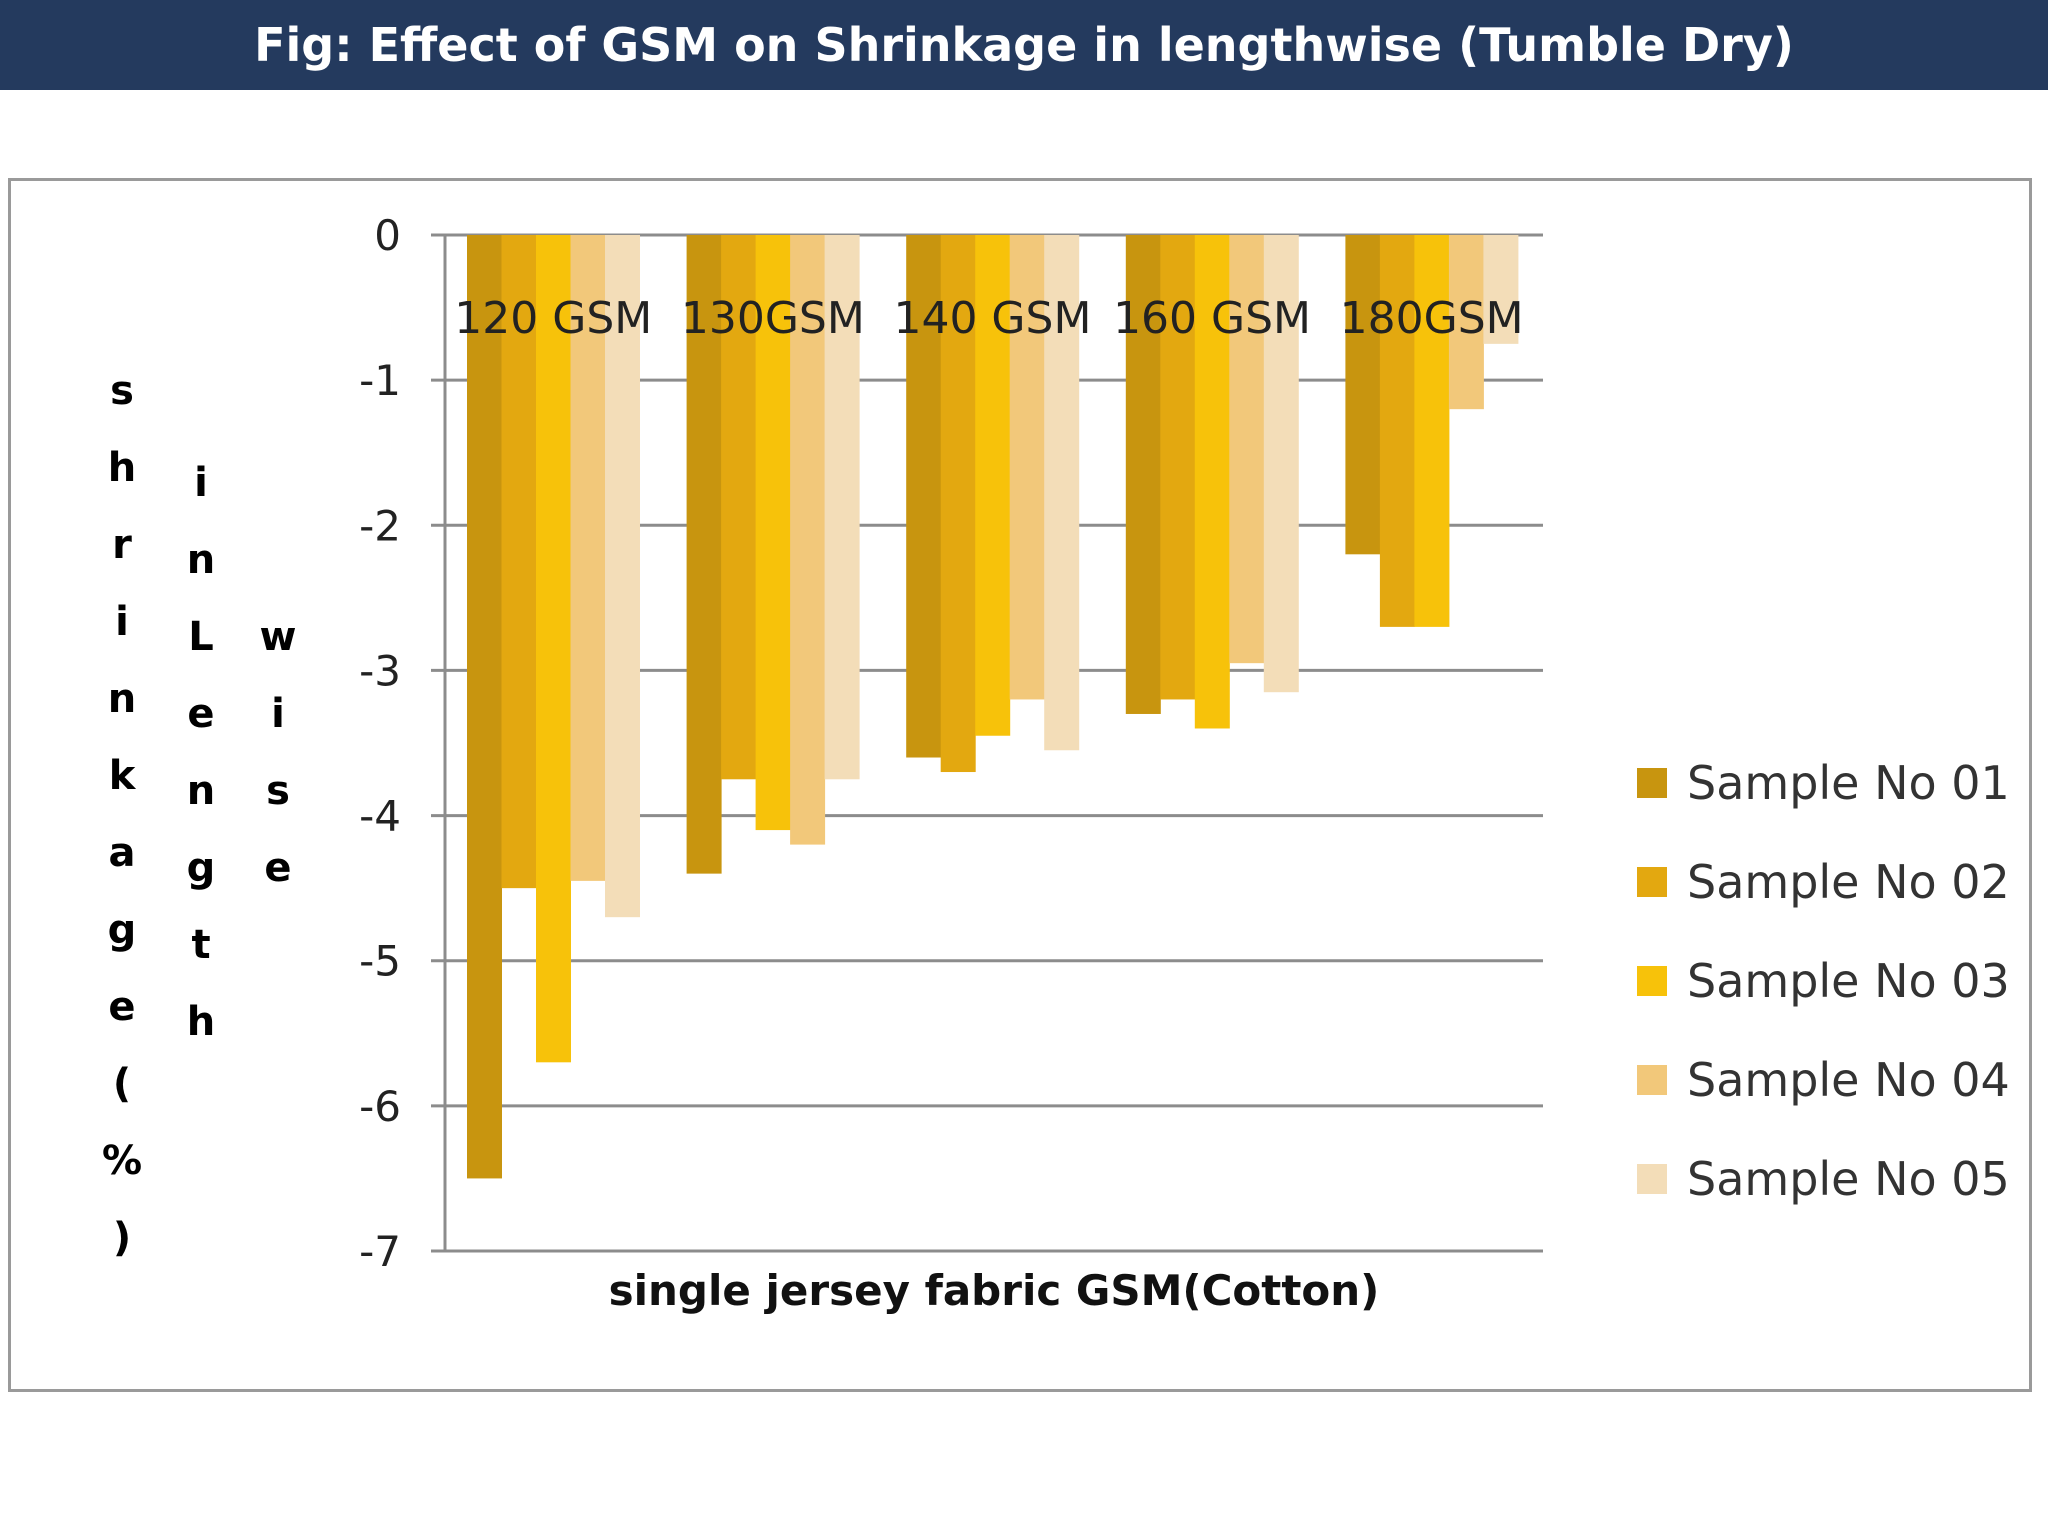  What do you see at coordinates (122, 853) in the screenshot?
I see `y-axis-label-letter: a` at bounding box center [122, 853].